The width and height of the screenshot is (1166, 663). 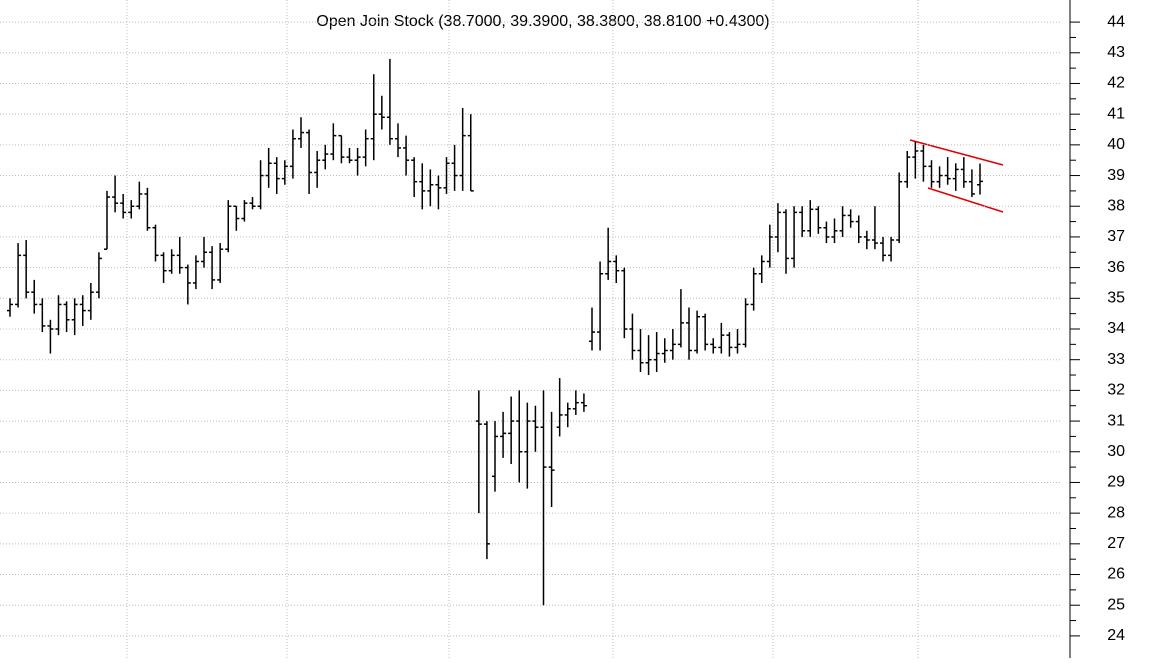 What do you see at coordinates (1116, 574) in the screenshot?
I see `y-tick-label: 26` at bounding box center [1116, 574].